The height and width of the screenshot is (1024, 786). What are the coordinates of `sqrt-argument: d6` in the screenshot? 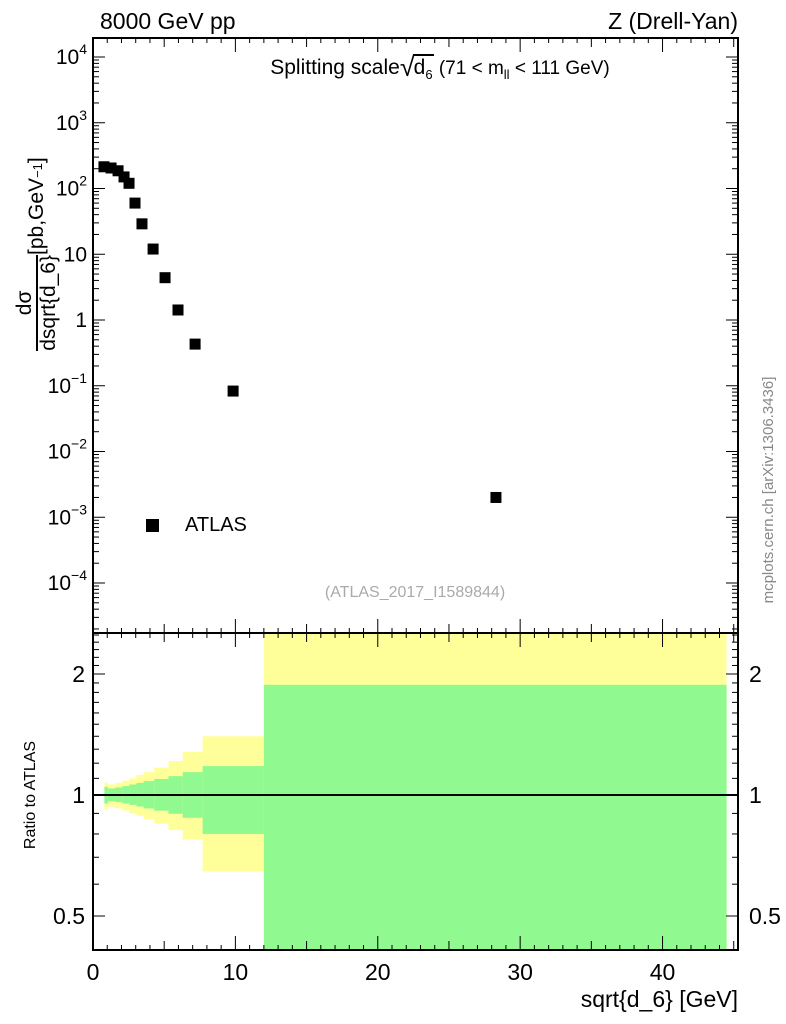 It's located at (423, 68).